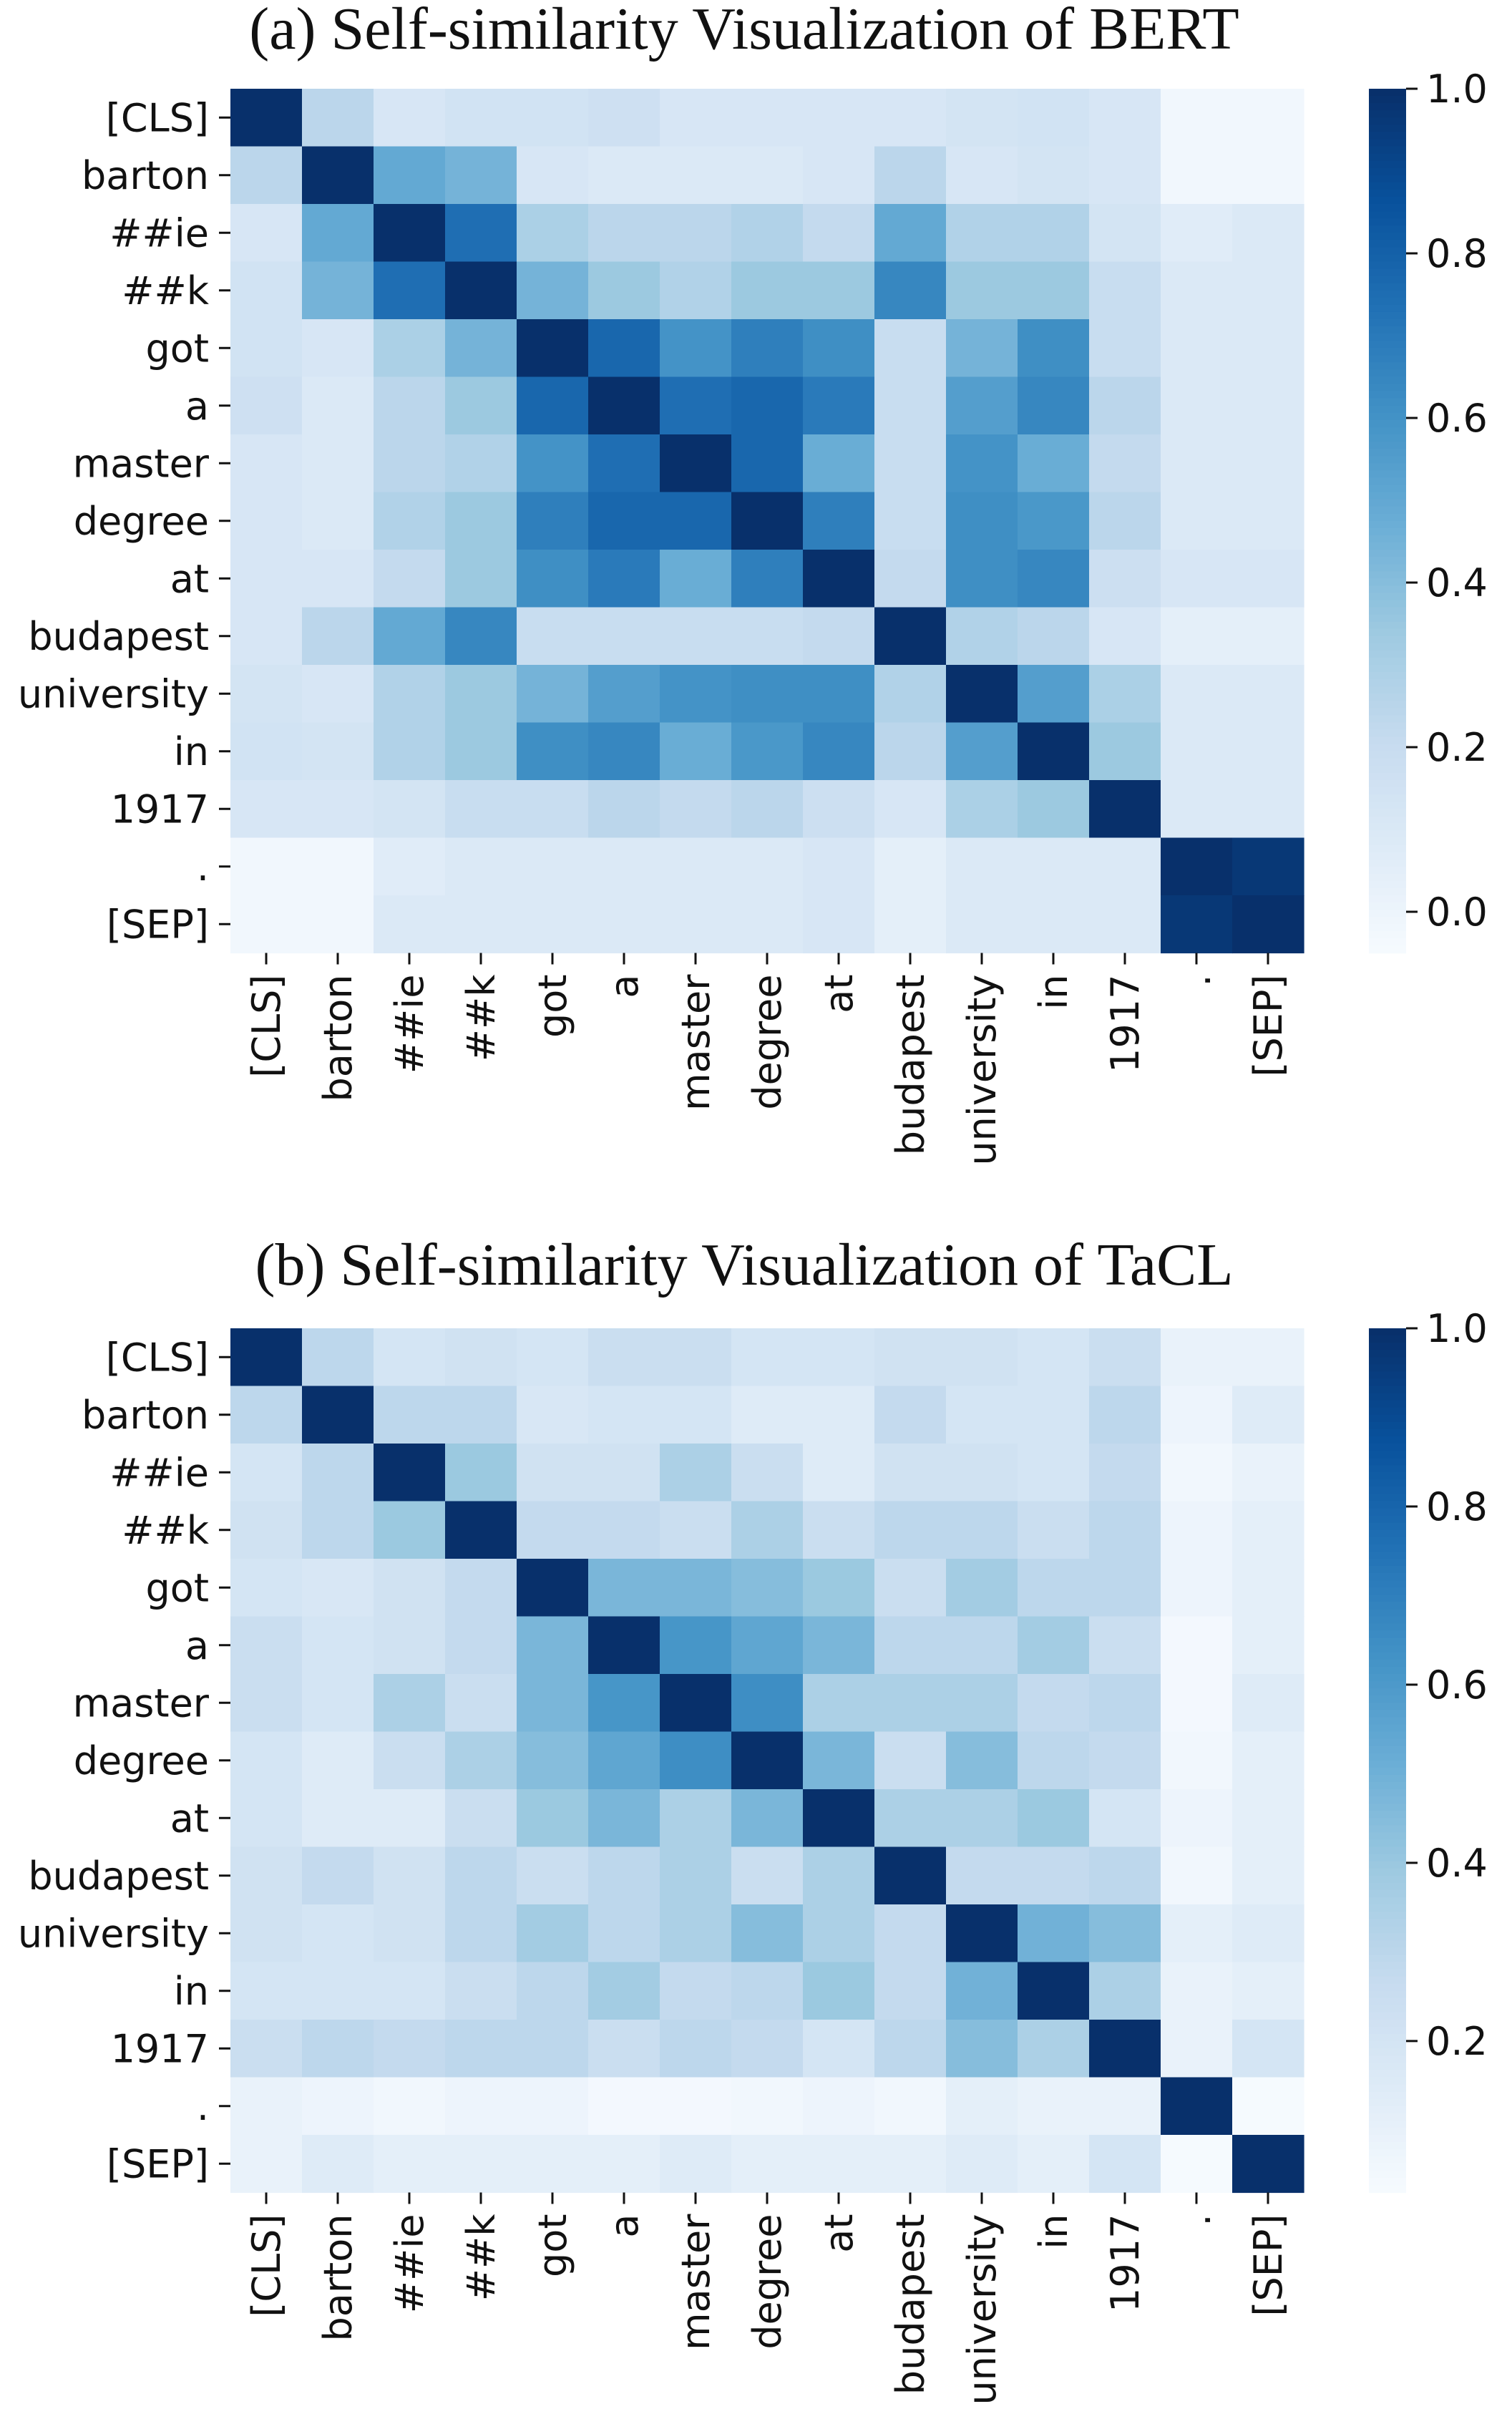 This screenshot has width=1512, height=2424. I want to click on x-tick-label: degree, so click(767, 1042).